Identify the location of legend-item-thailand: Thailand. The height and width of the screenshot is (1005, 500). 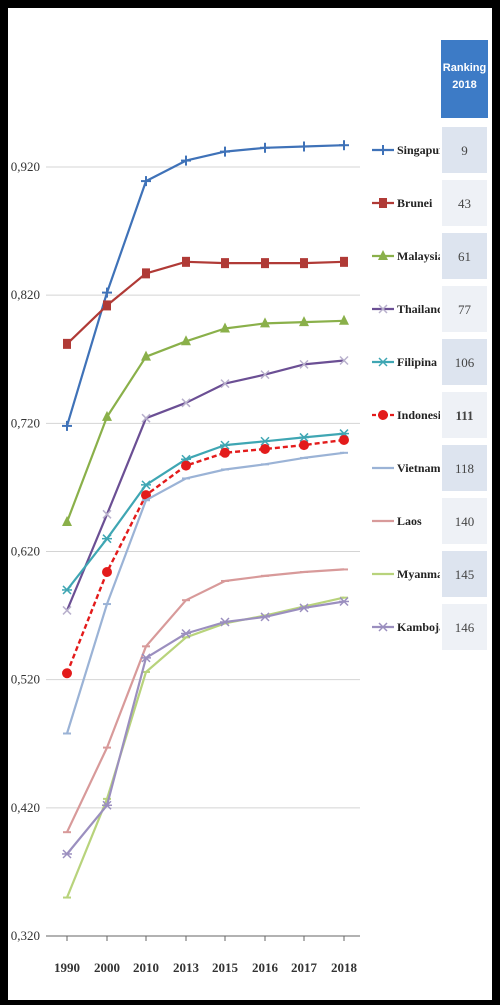
(408, 309).